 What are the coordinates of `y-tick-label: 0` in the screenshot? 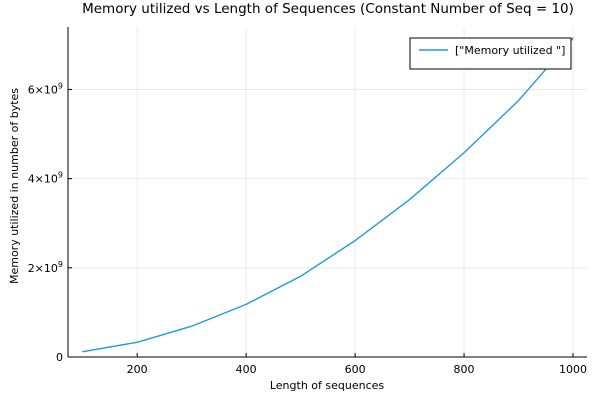 It's located at (59, 357).